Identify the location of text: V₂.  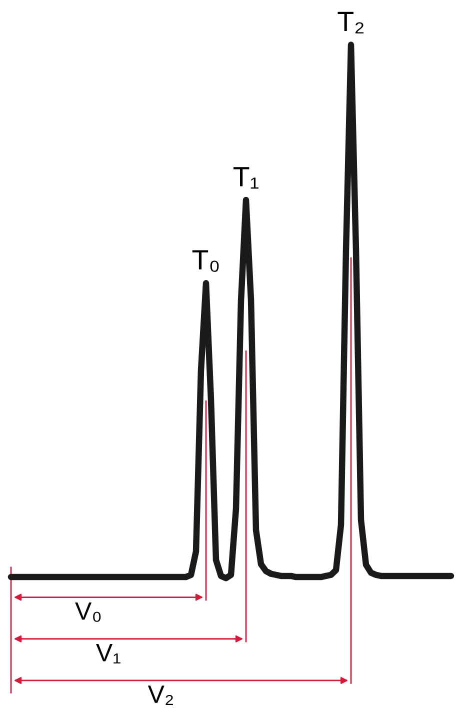
(160, 695).